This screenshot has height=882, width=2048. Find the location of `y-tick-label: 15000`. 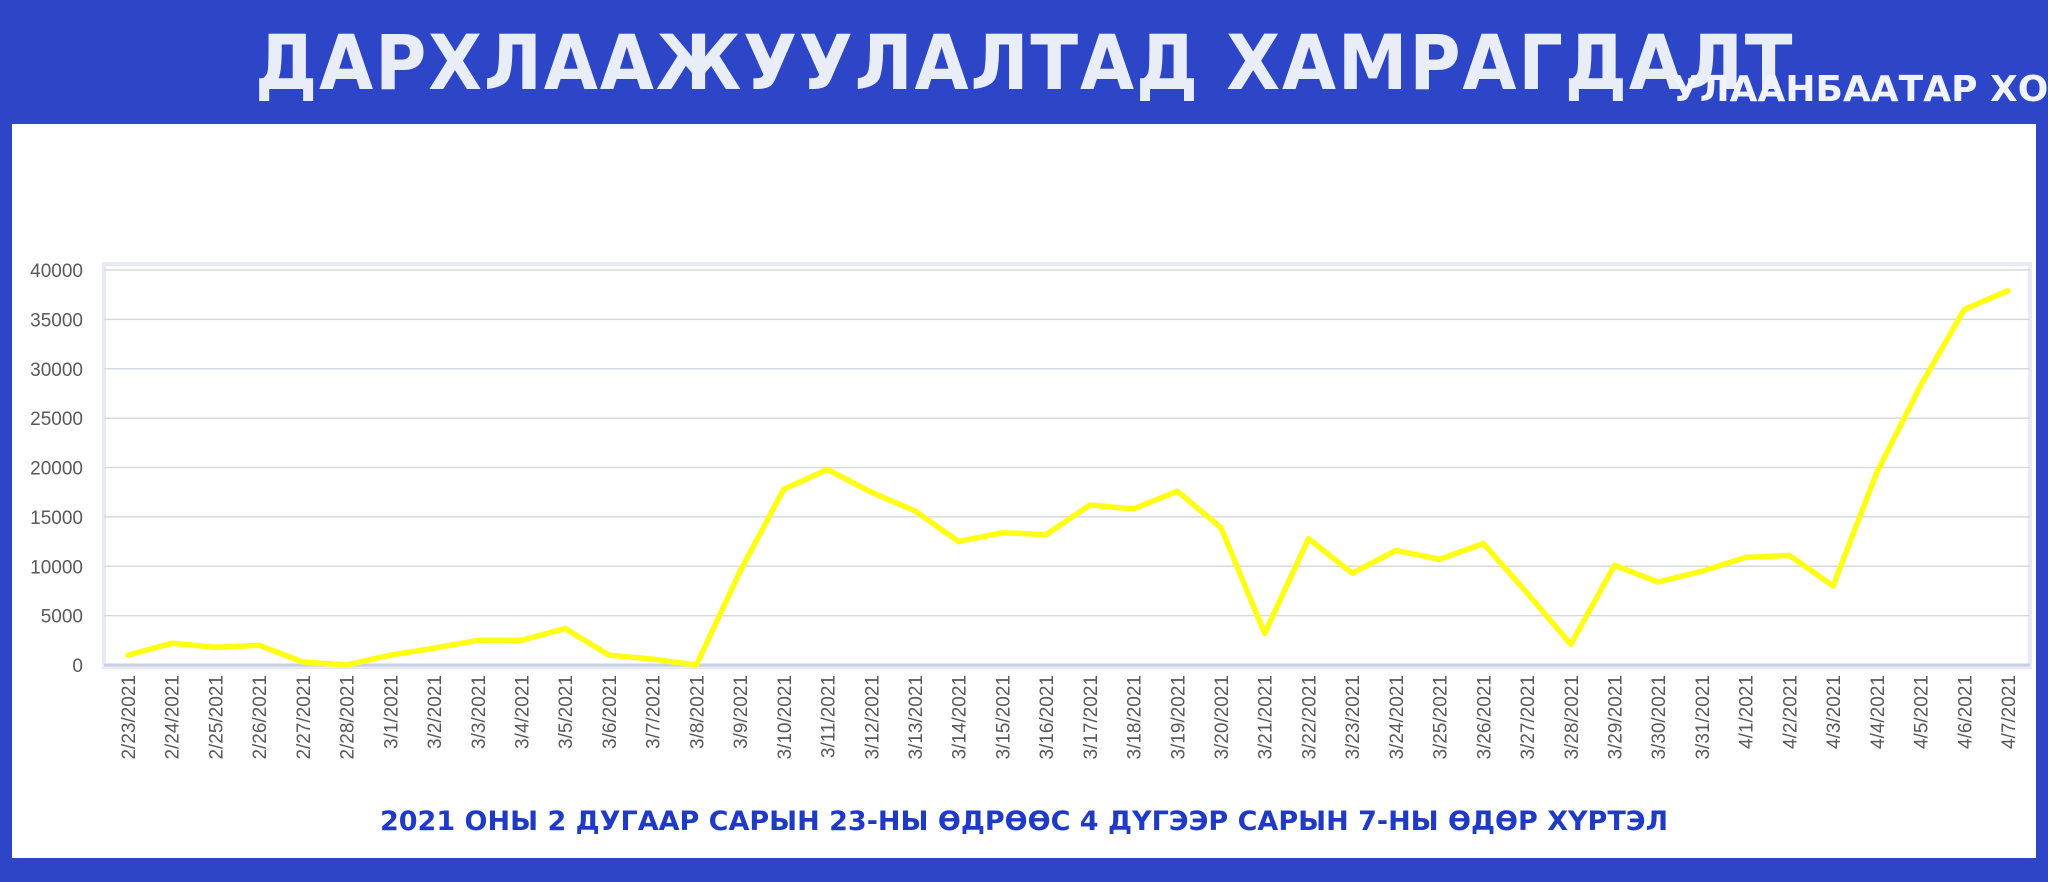

y-tick-label: 15000 is located at coordinates (56, 518).